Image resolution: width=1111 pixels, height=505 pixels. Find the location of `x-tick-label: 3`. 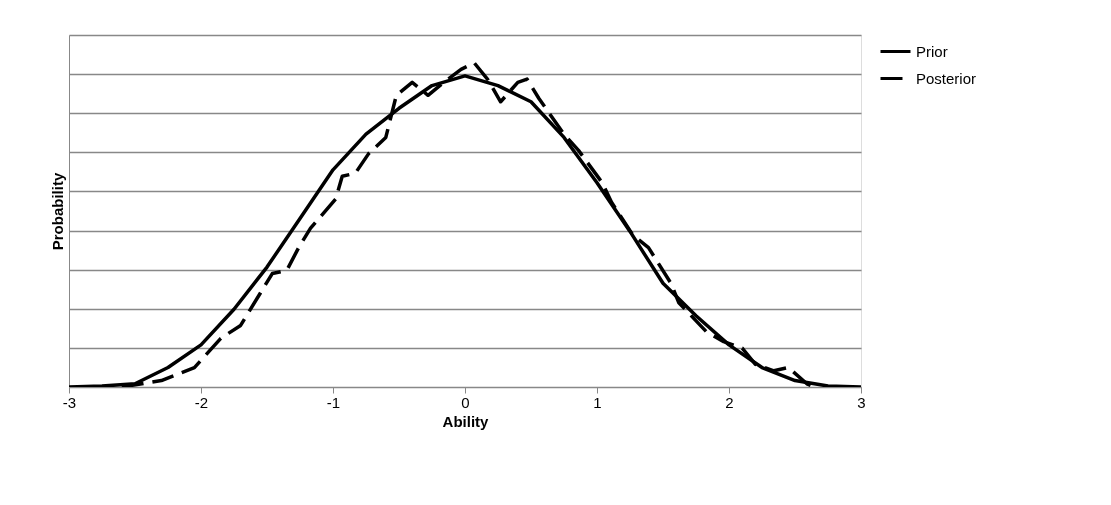

x-tick-label: 3 is located at coordinates (861, 402).